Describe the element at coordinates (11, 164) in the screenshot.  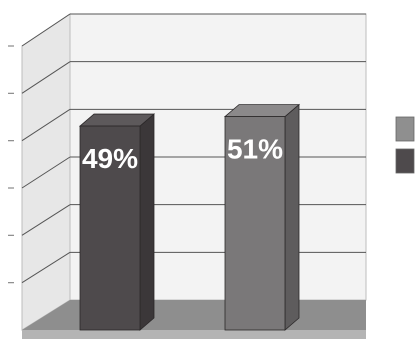
I see `y-axis-ticks` at that location.